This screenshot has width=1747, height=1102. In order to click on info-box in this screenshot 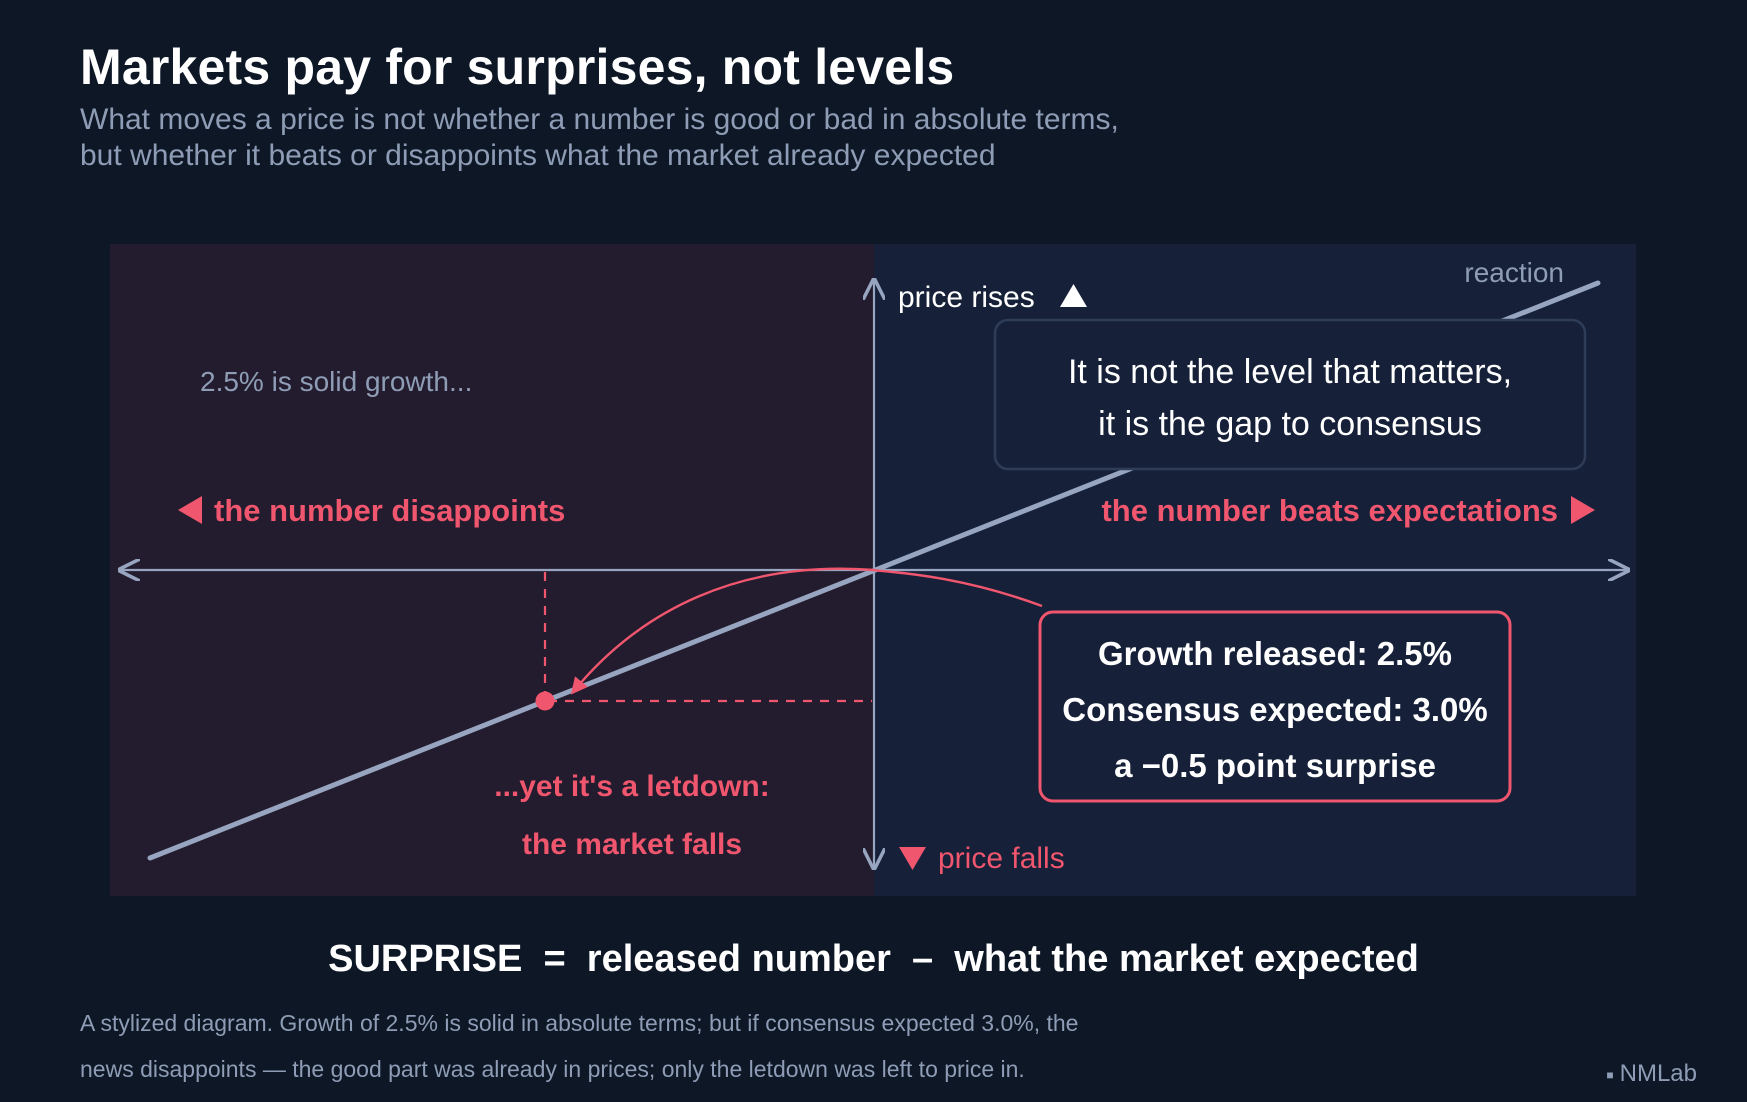, I will do `click(1275, 706)`.